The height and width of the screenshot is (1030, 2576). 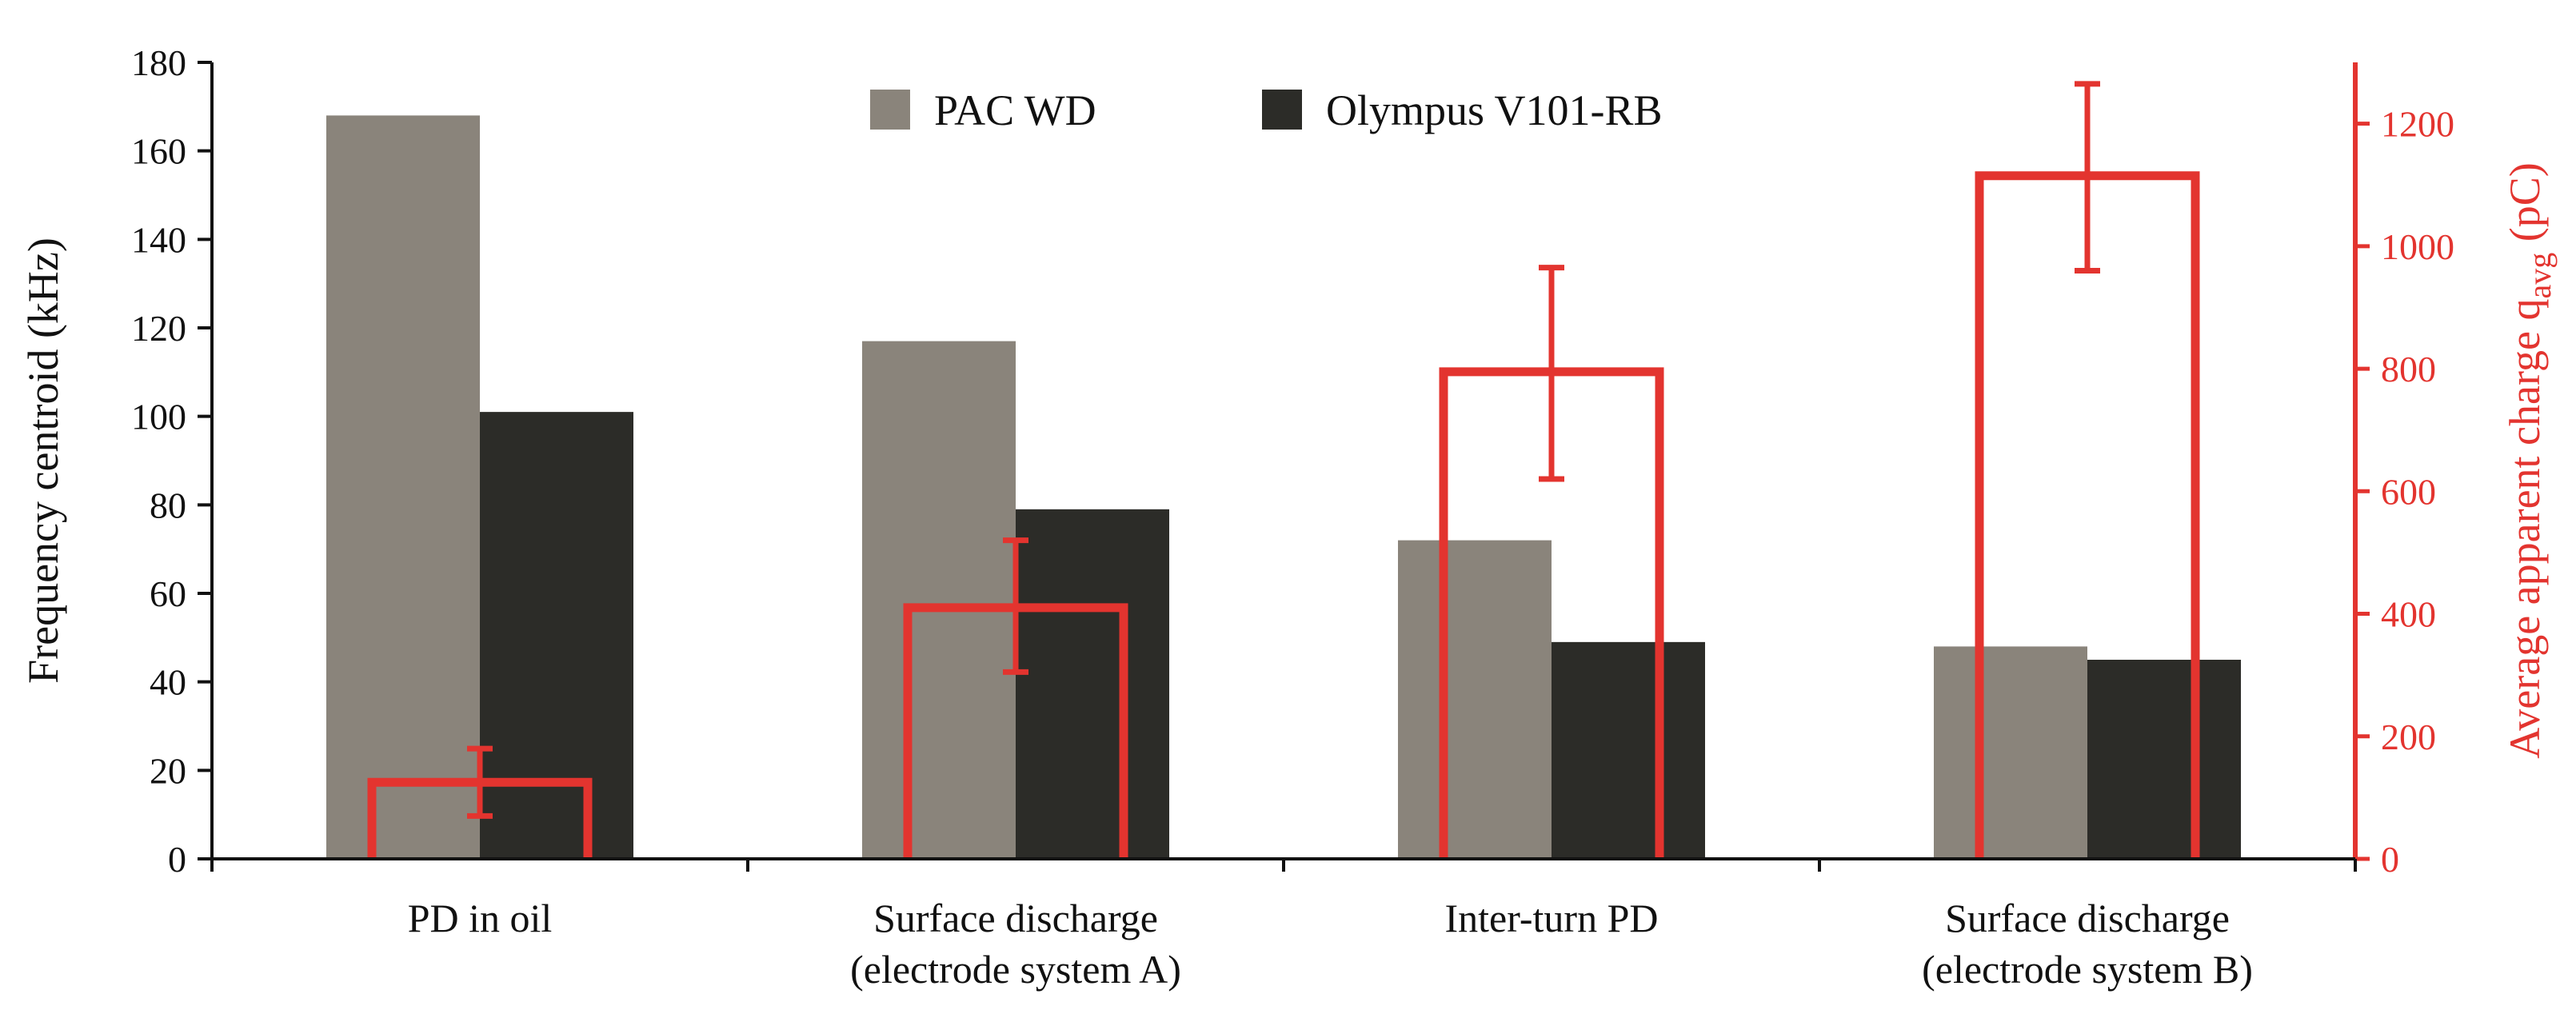 I want to click on right-tick-label-800: 800, so click(x=2409, y=369).